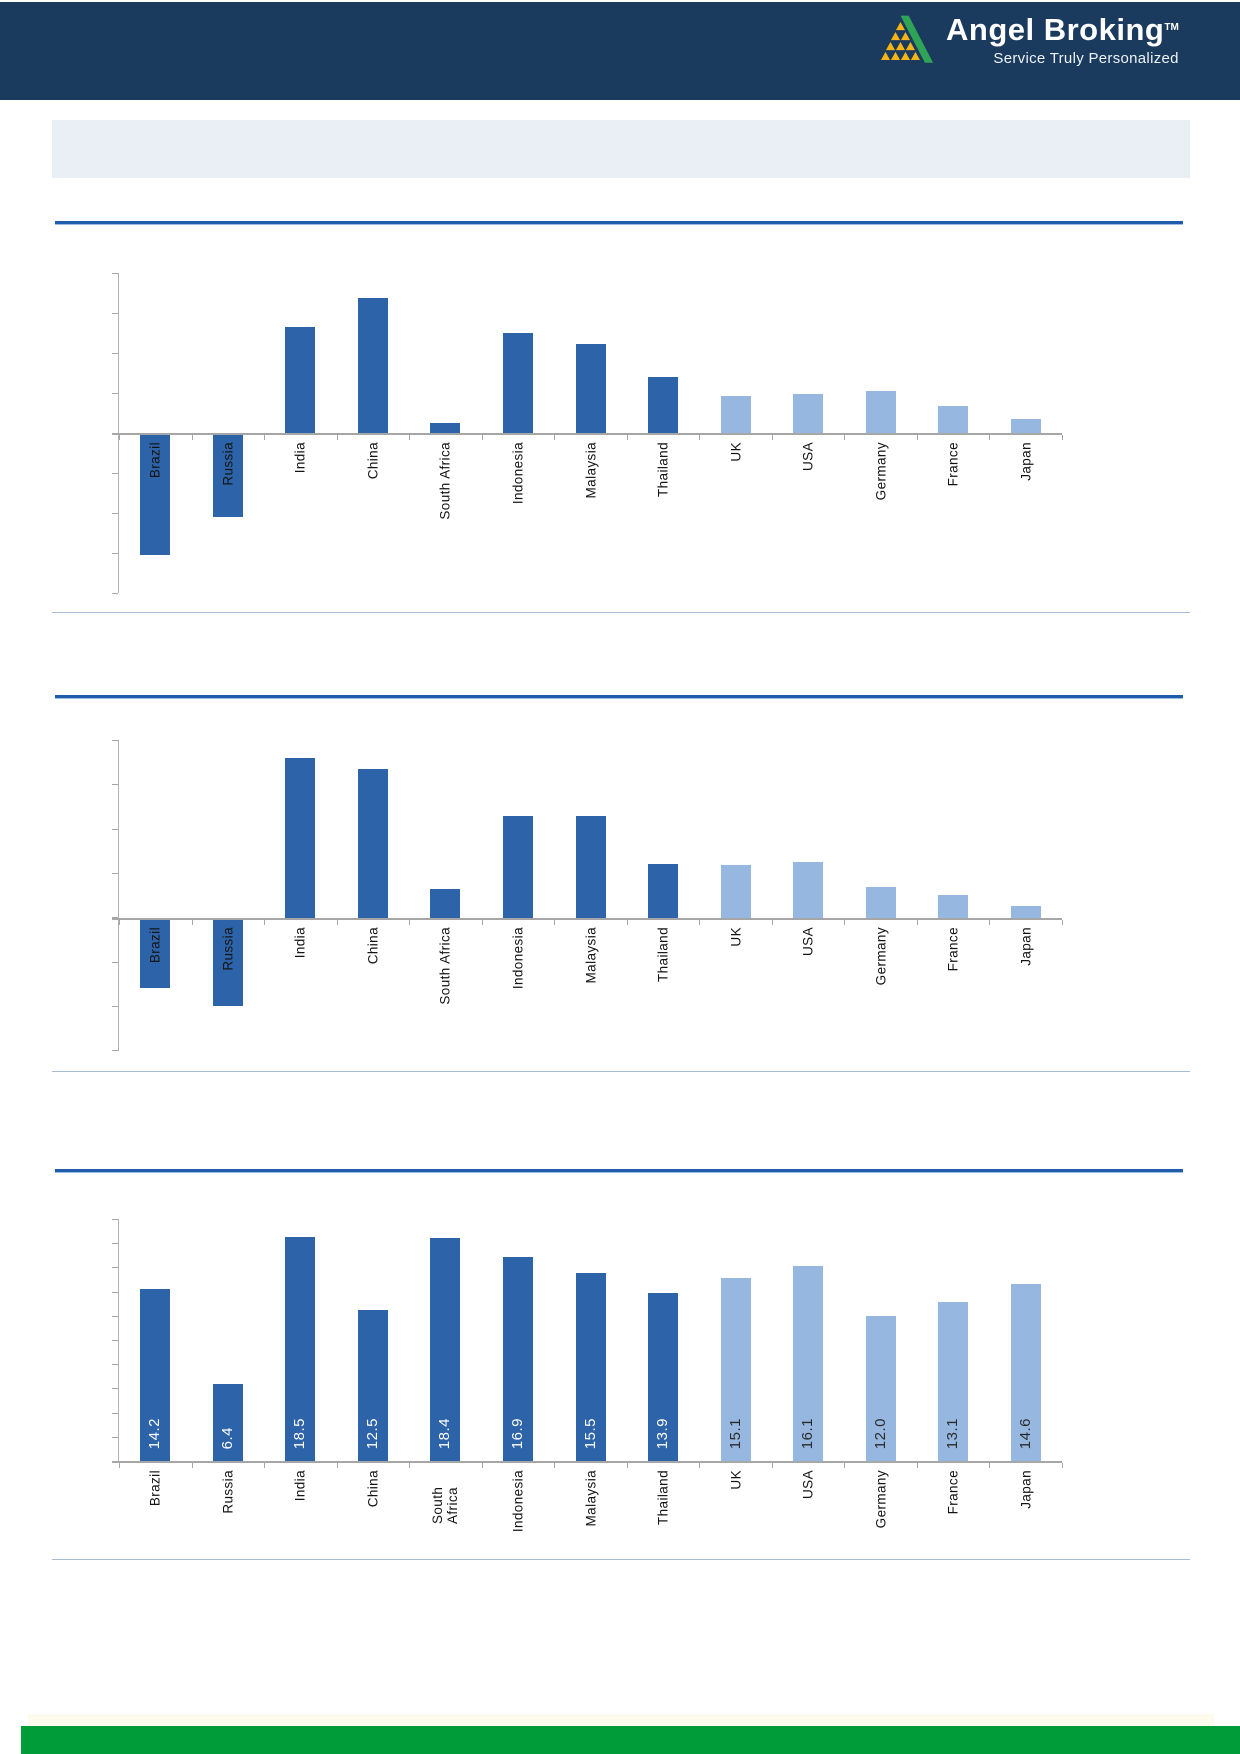 The width and height of the screenshot is (1240, 1754). I want to click on x-label-india: India, so click(300, 1485).